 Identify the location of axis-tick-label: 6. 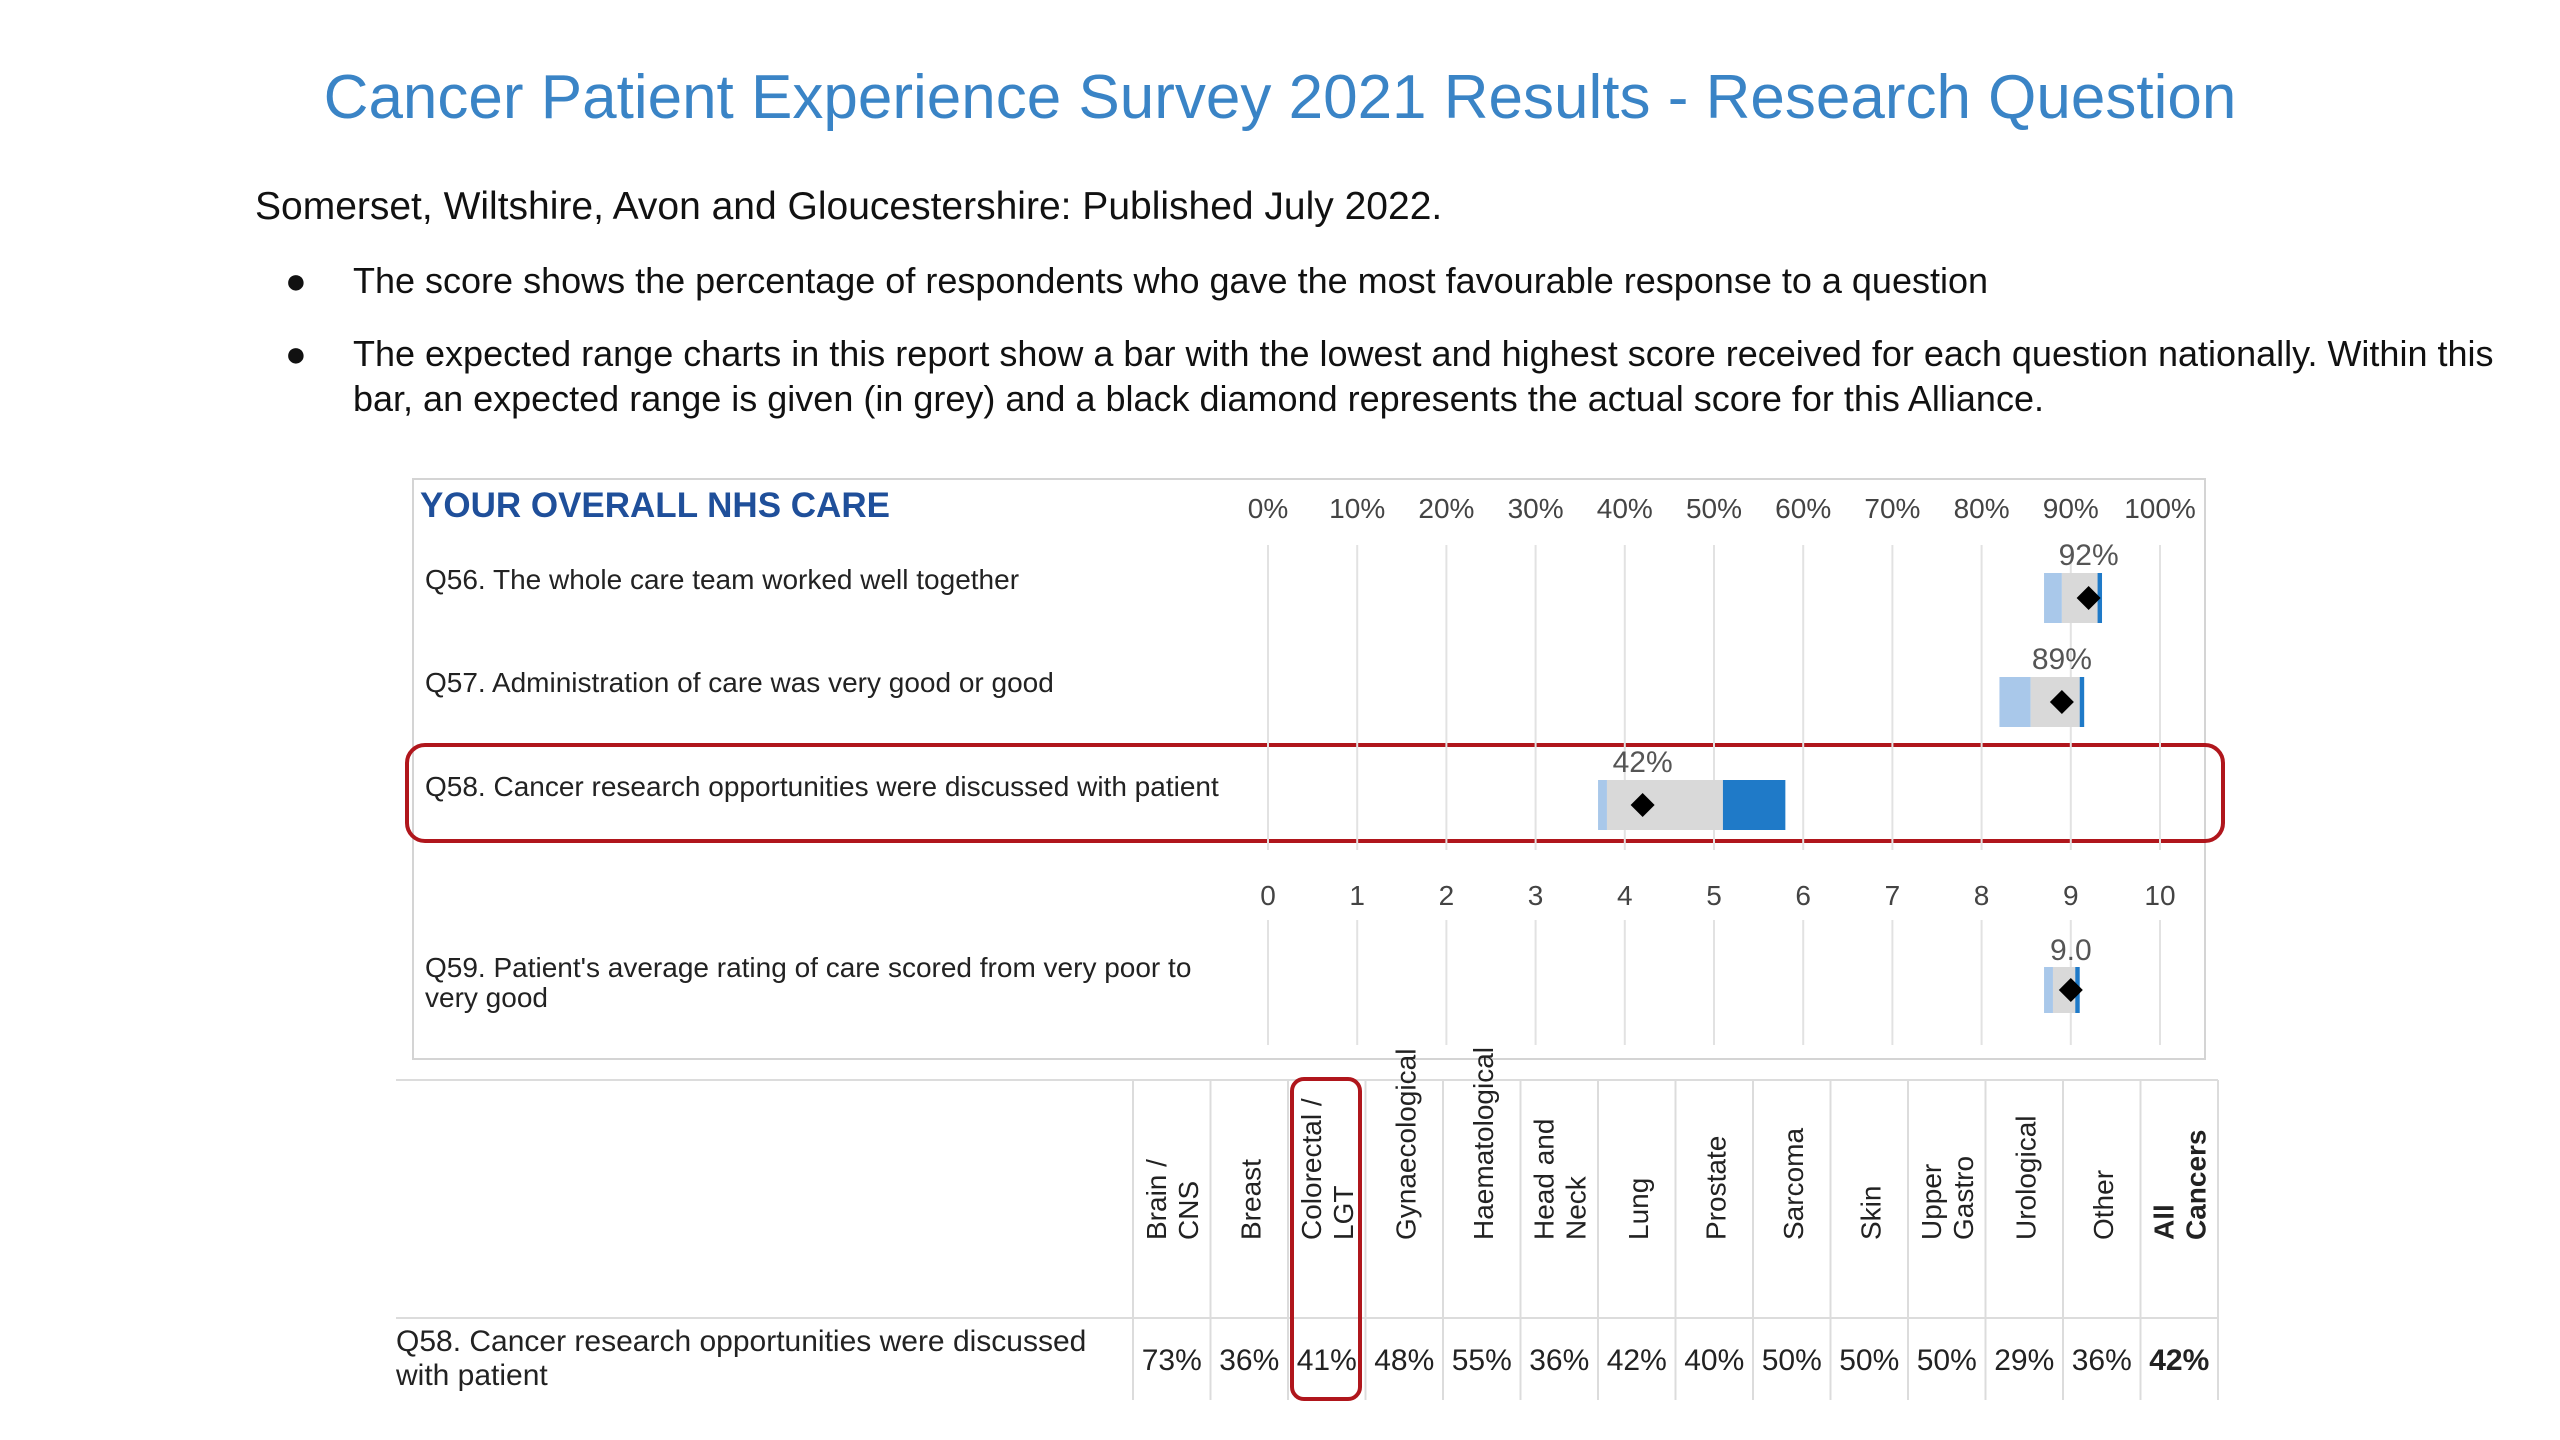
(1803, 895).